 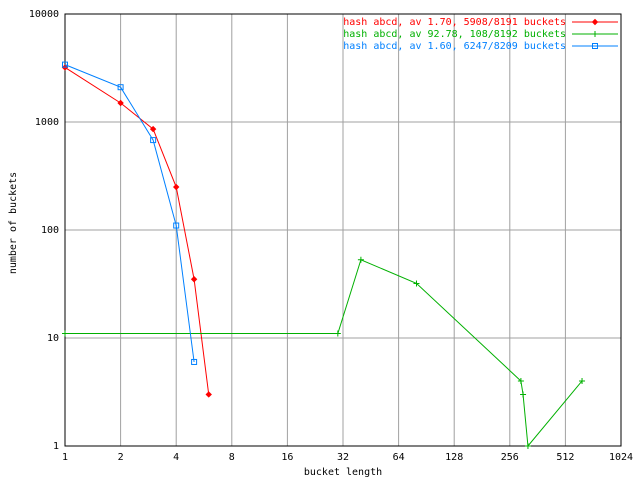 What do you see at coordinates (56, 446) in the screenshot?
I see `y-tick-label: 1` at bounding box center [56, 446].